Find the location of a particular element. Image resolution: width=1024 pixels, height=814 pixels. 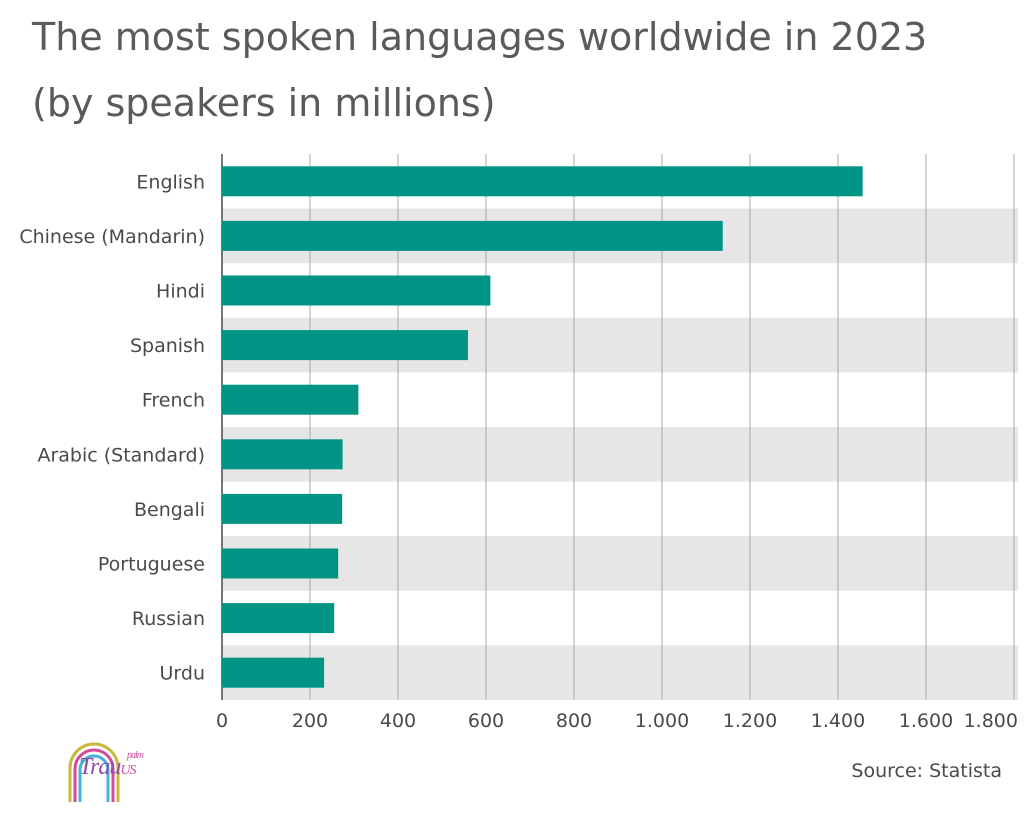

logo-main: Trau is located at coordinates (100, 767).